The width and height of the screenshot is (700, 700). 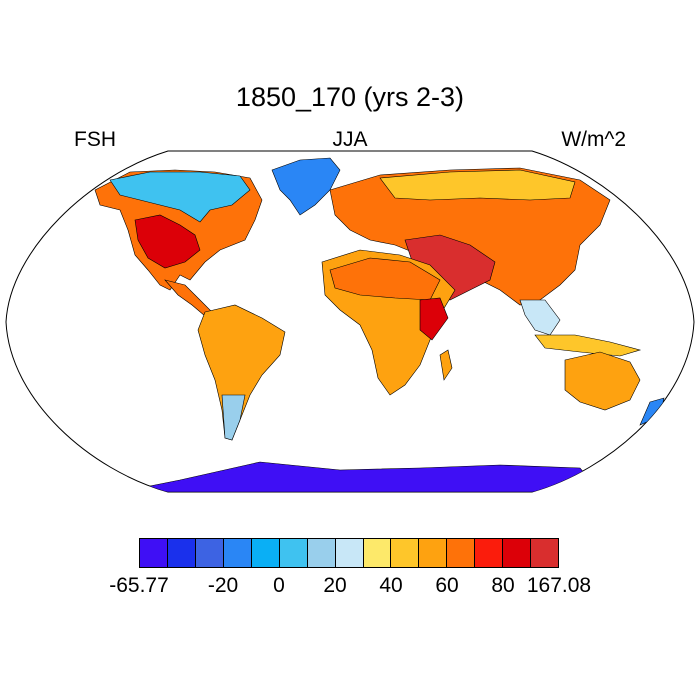 What do you see at coordinates (503, 585) in the screenshot?
I see `colorbar-tick-label: 80` at bounding box center [503, 585].